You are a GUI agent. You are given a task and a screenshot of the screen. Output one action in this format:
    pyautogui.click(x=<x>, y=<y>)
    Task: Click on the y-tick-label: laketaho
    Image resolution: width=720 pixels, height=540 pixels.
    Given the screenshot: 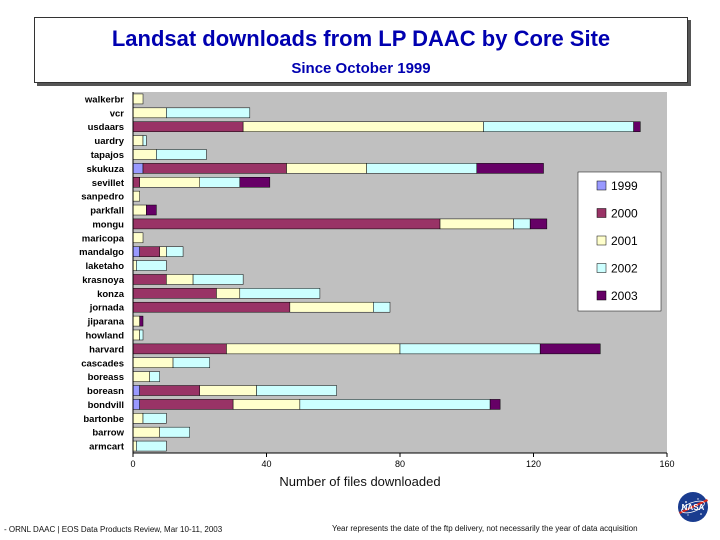 What is the action you would take?
    pyautogui.click(x=104, y=266)
    